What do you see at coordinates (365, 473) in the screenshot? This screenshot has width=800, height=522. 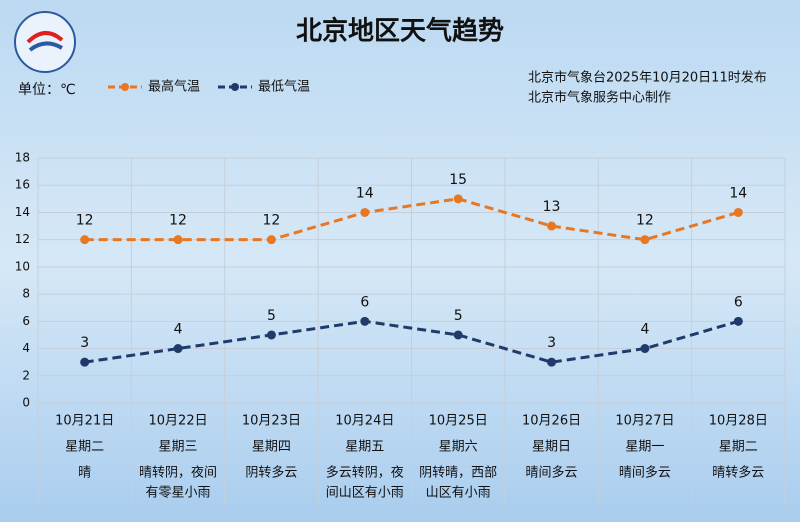 I see `weather-label: 多云转阴，夜` at bounding box center [365, 473].